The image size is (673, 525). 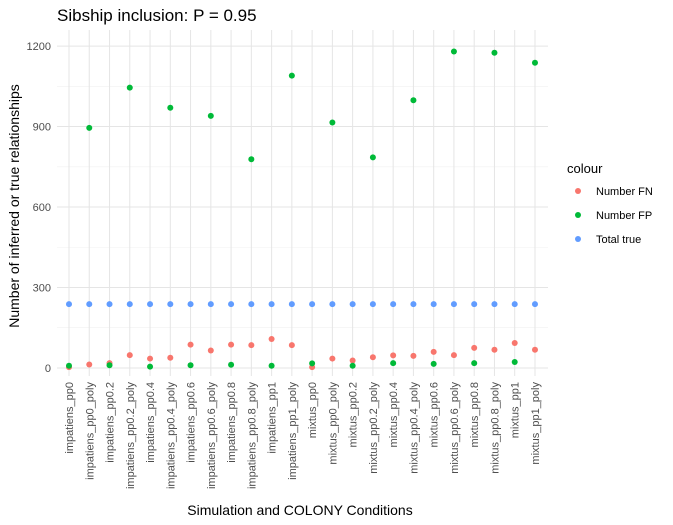 What do you see at coordinates (302, 304) in the screenshot?
I see `series-total-true` at bounding box center [302, 304].